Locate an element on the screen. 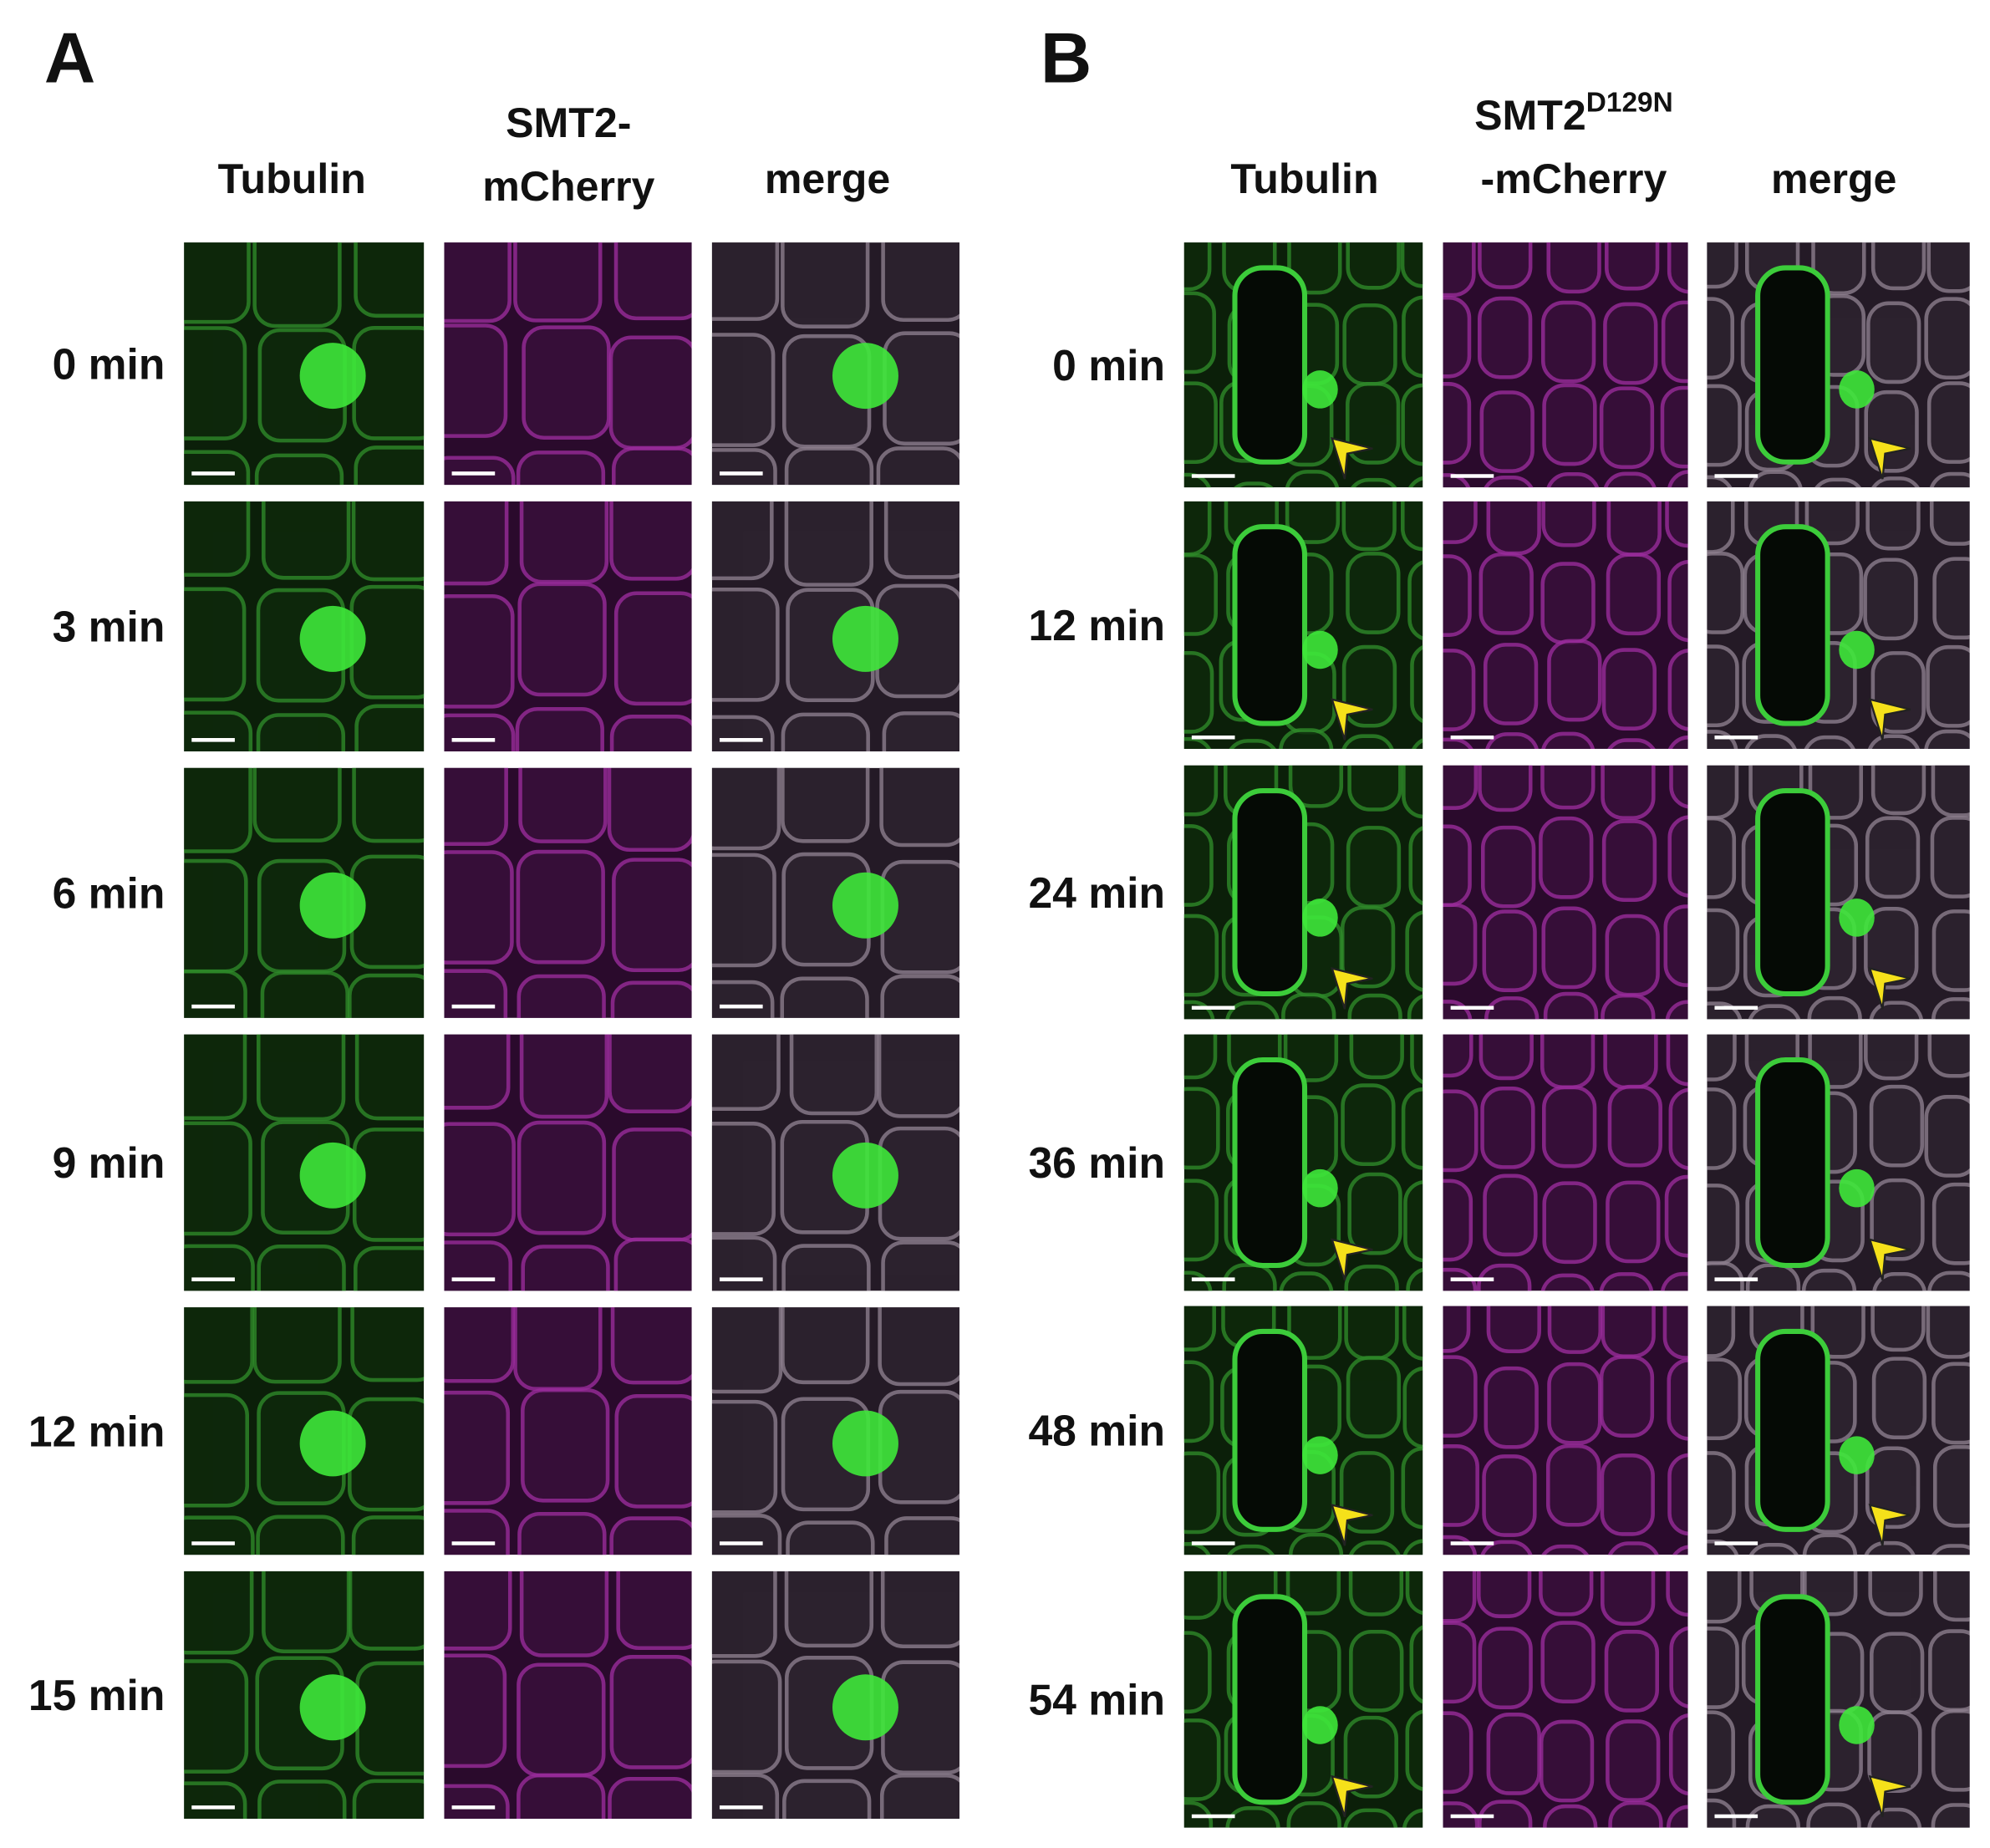  elongated-cell is located at coordinates (1792, 892).